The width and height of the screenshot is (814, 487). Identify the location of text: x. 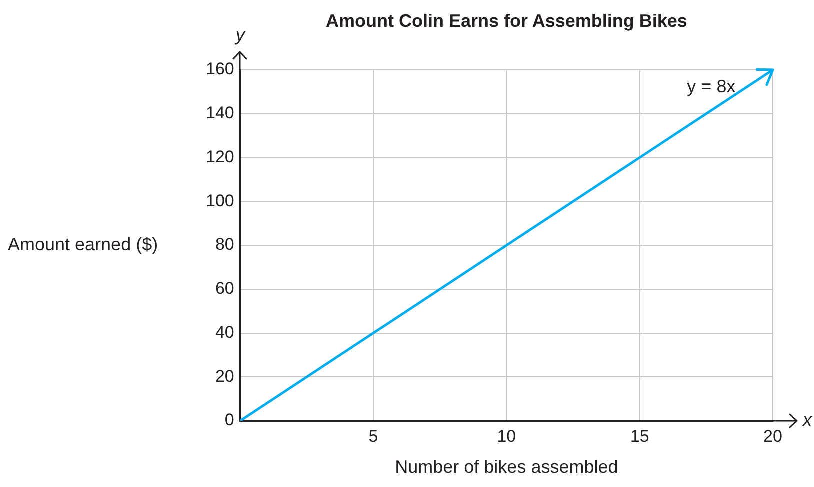
(807, 420).